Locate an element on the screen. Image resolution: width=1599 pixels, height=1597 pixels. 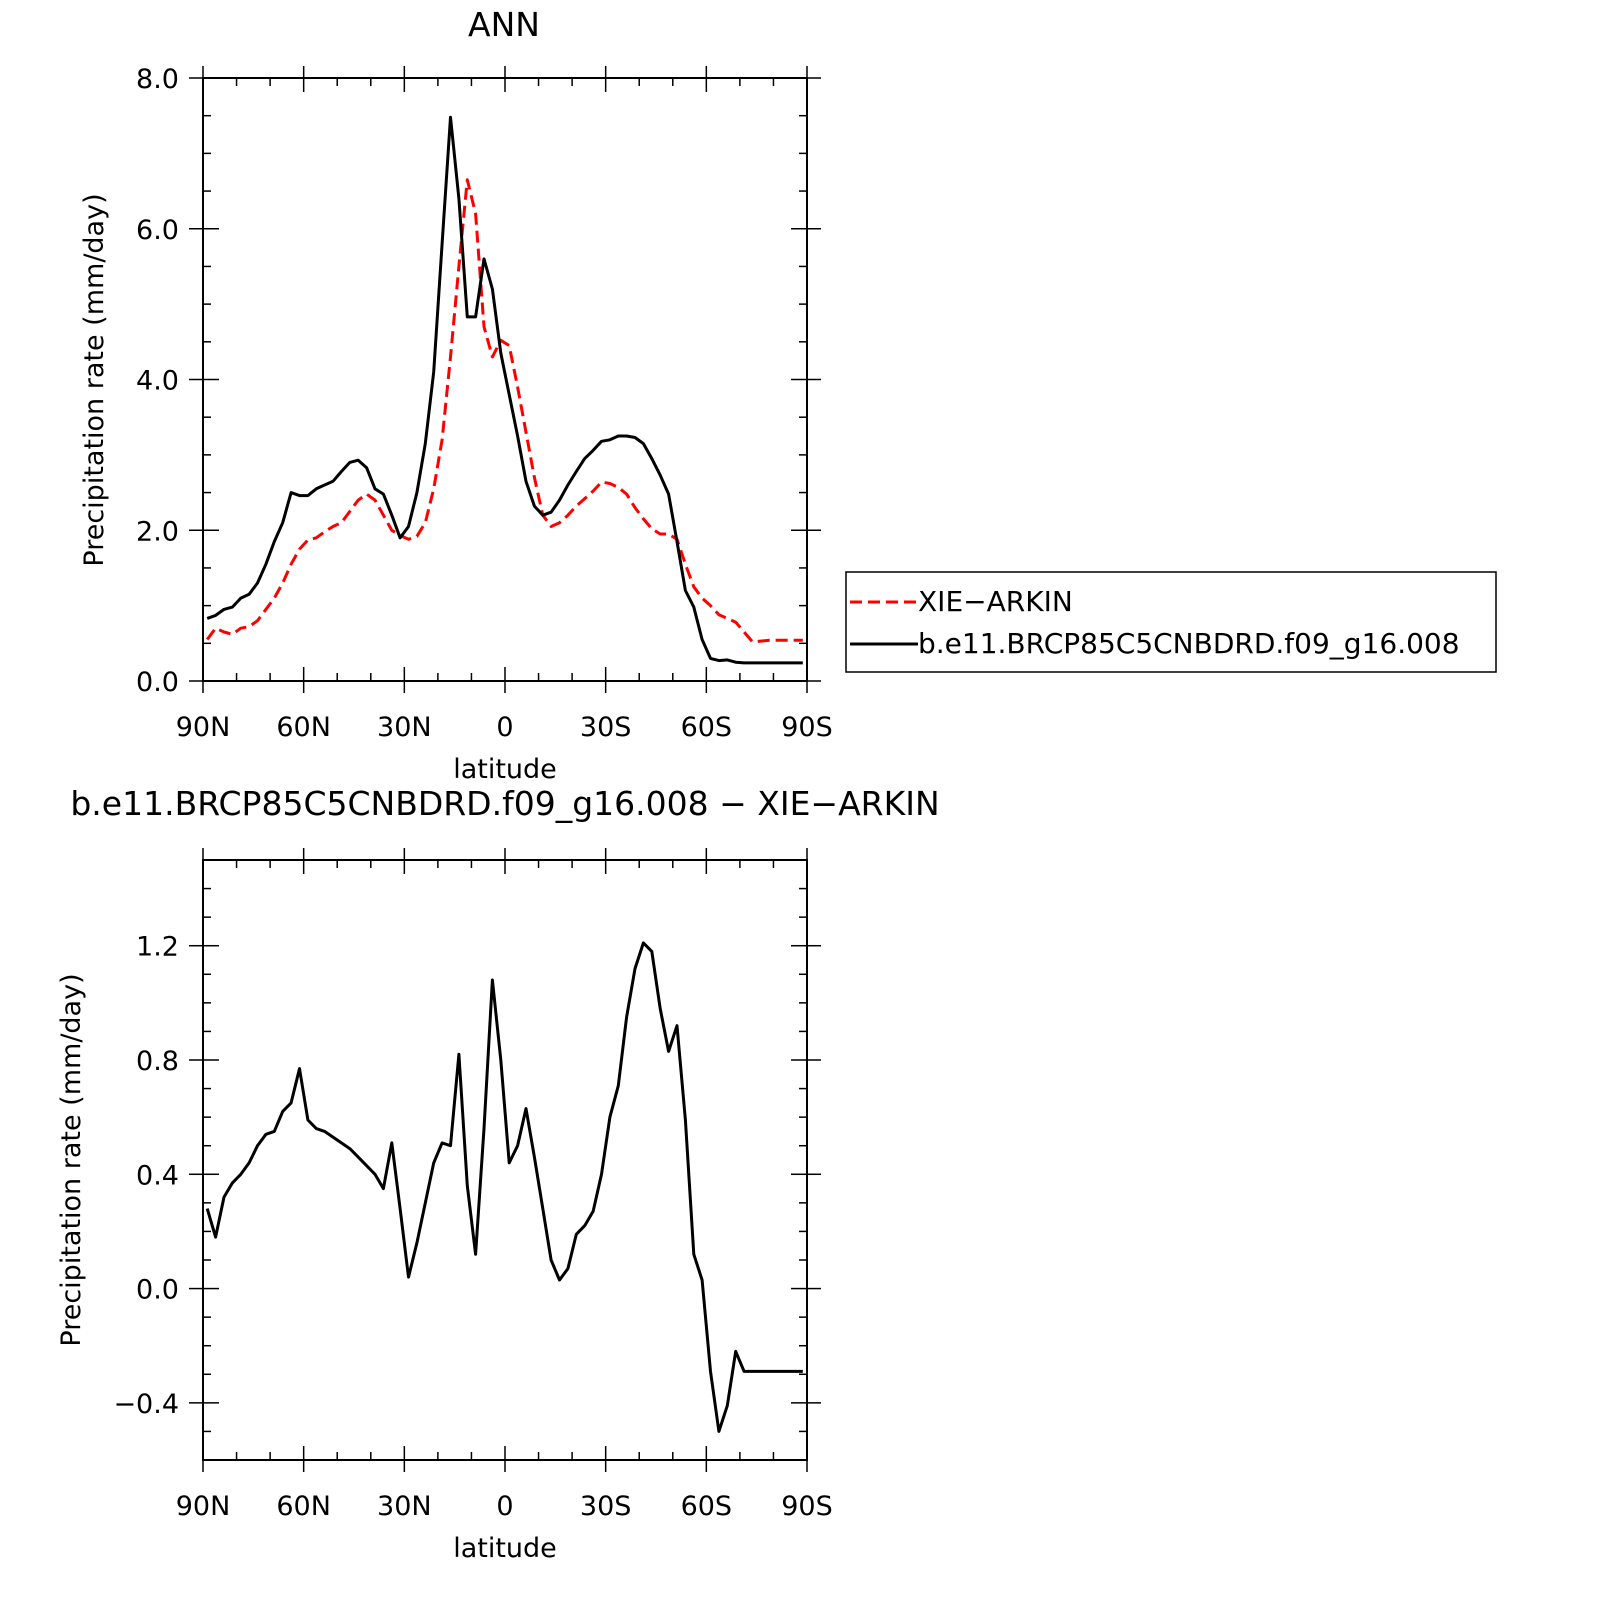
top-y-tick-label: 2.0 is located at coordinates (157, 531).